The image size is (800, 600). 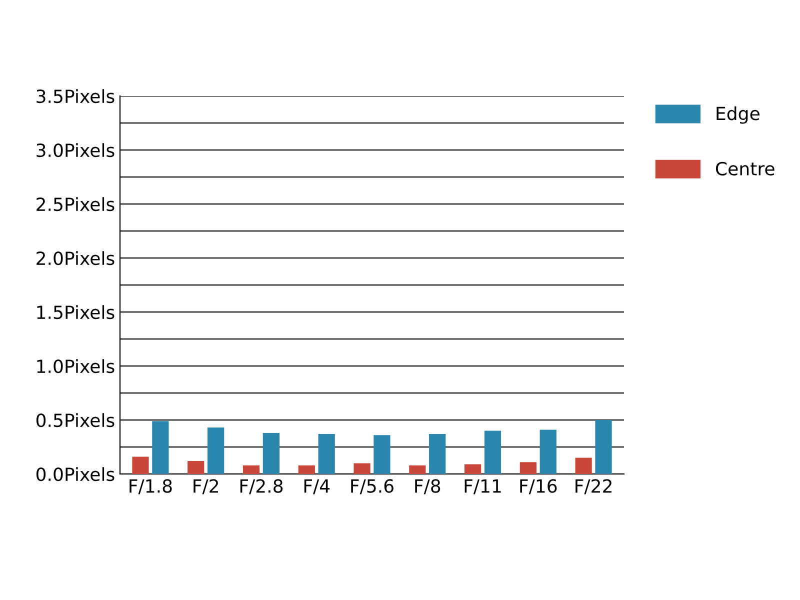 What do you see at coordinates (75, 420) in the screenshot?
I see `y-tick-label: 0.5Pixels` at bounding box center [75, 420].